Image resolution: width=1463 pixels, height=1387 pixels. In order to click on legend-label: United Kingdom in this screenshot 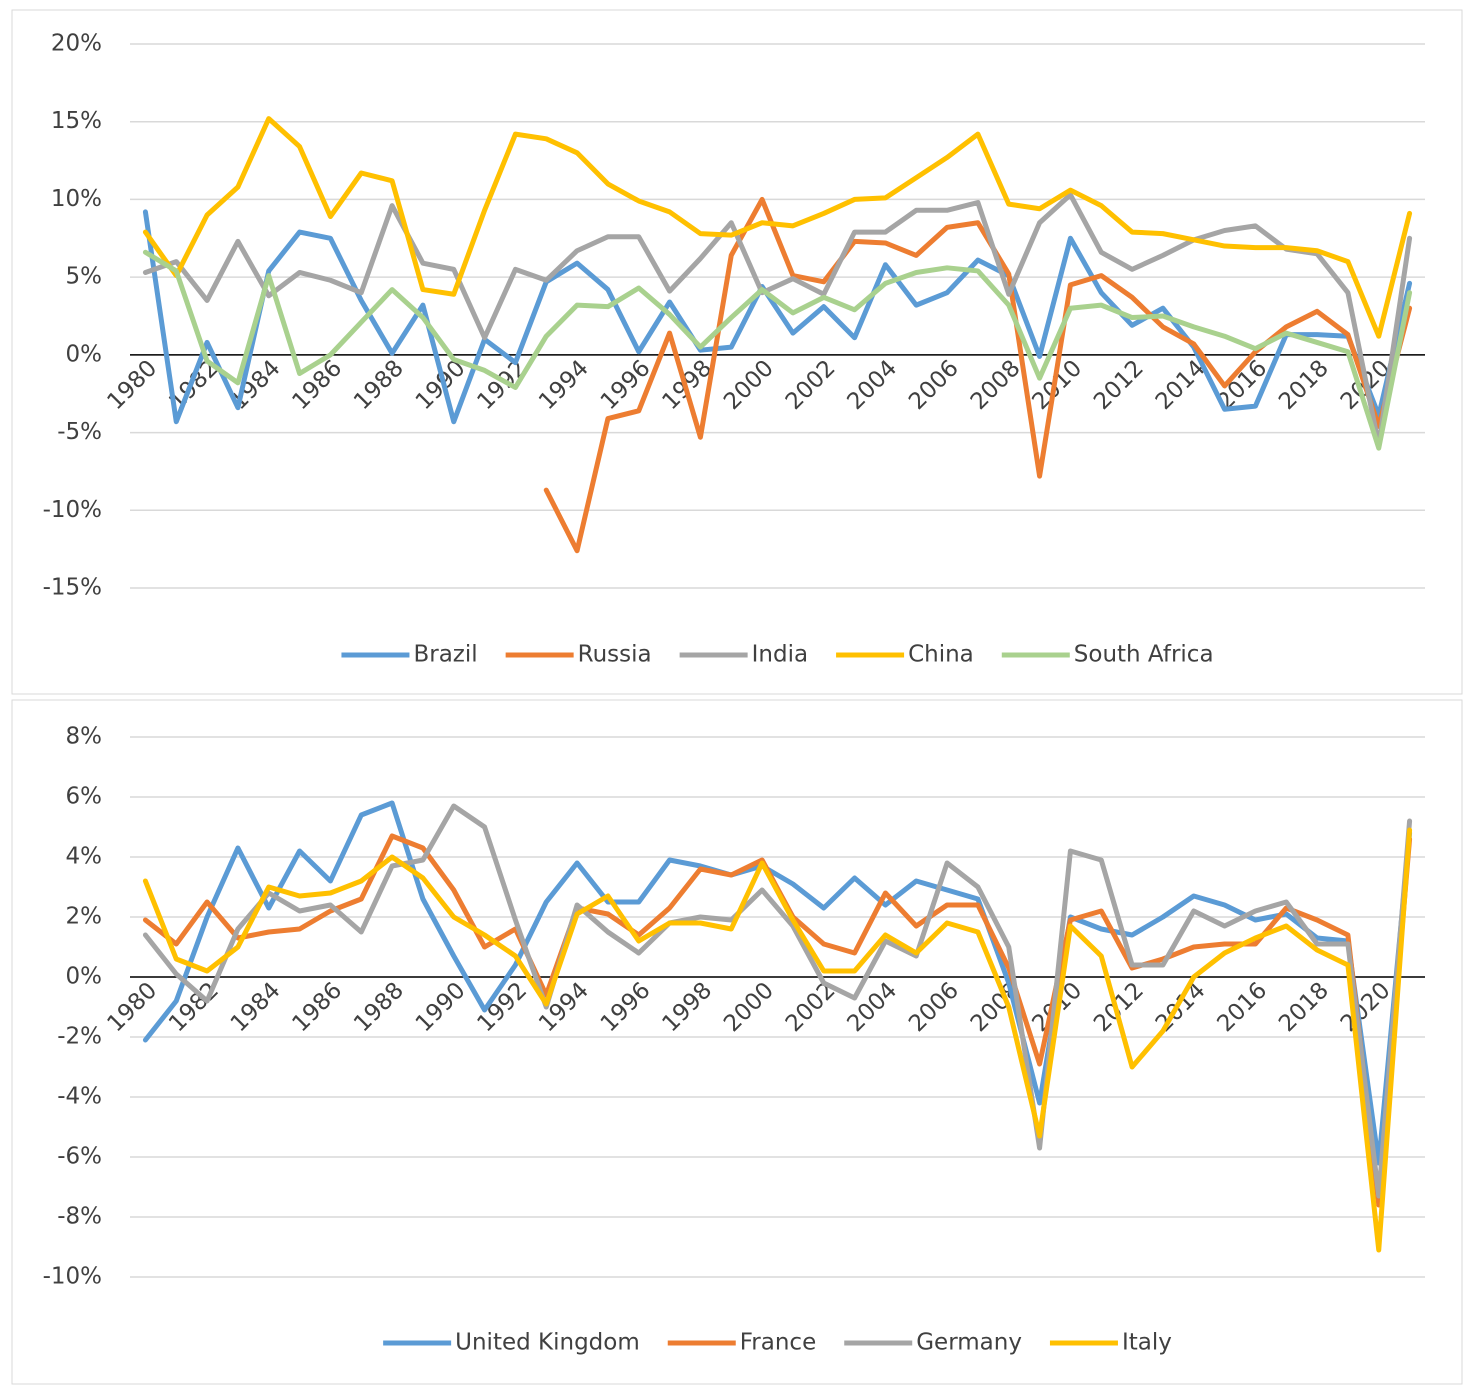, I will do `click(547, 1343)`.